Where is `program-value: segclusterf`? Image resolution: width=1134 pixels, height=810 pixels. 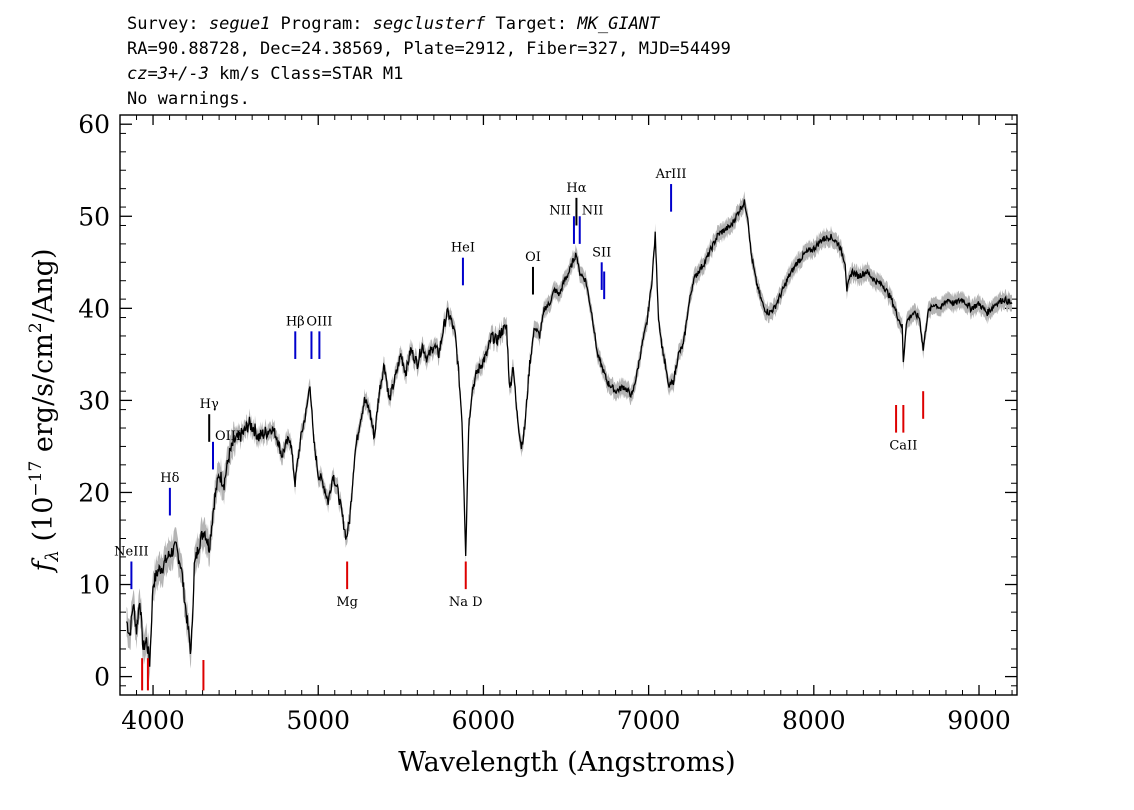
program-value: segclusterf is located at coordinates (429, 24).